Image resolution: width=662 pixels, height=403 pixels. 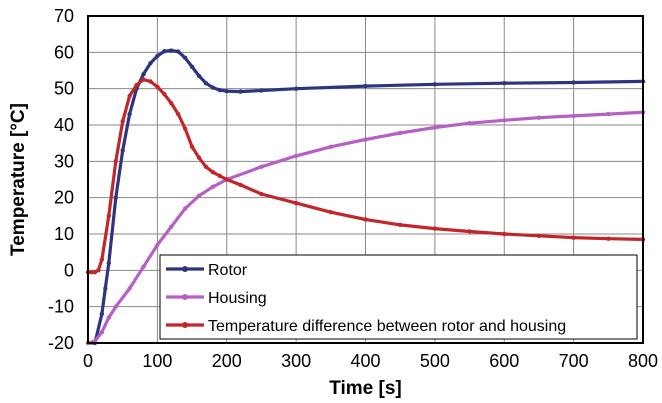 I want to click on x-axis-label: Time [s], so click(x=365, y=388).